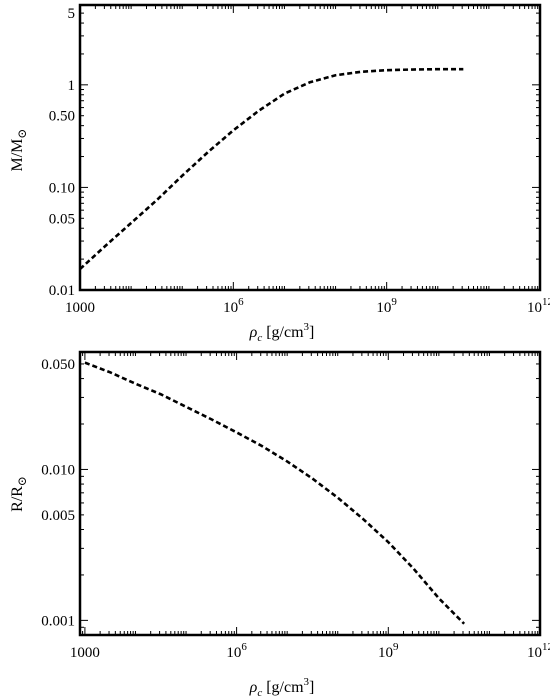 Image resolution: width=550 pixels, height=699 pixels. Describe the element at coordinates (58, 470) in the screenshot. I see `y-tick-label: 0.010` at that location.